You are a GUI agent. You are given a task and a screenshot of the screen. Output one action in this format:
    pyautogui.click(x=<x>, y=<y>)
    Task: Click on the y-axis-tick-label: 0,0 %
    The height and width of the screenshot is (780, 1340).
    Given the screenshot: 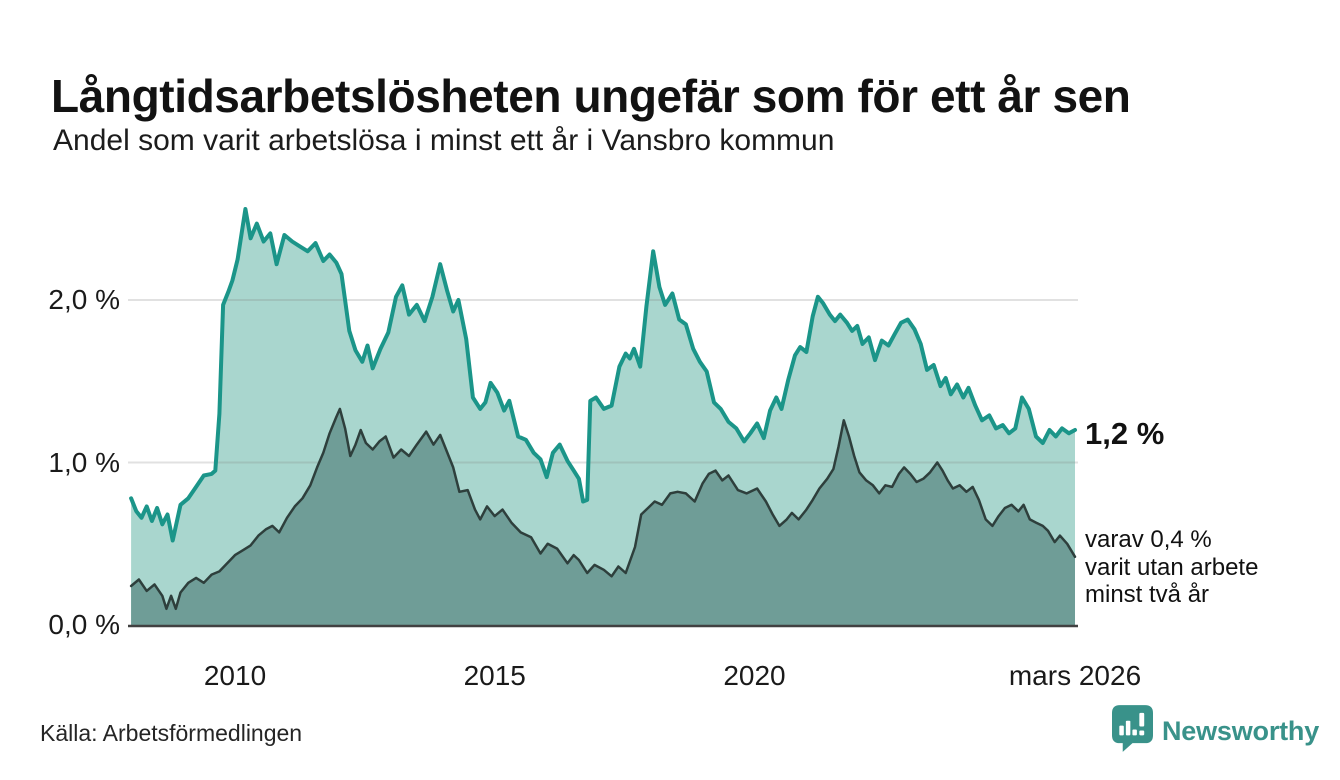 What is the action you would take?
    pyautogui.click(x=84, y=624)
    